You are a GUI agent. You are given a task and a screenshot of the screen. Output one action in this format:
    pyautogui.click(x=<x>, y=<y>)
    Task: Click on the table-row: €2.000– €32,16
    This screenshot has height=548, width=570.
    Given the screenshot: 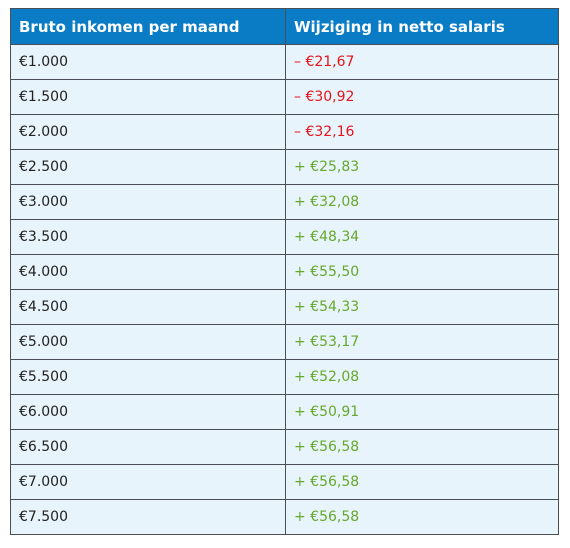 What is the action you would take?
    pyautogui.click(x=284, y=132)
    